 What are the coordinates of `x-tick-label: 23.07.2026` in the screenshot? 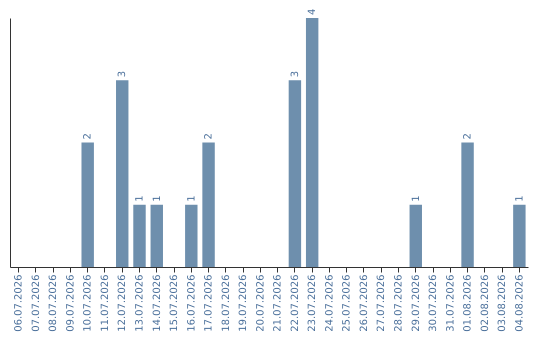 It's located at (312, 303).